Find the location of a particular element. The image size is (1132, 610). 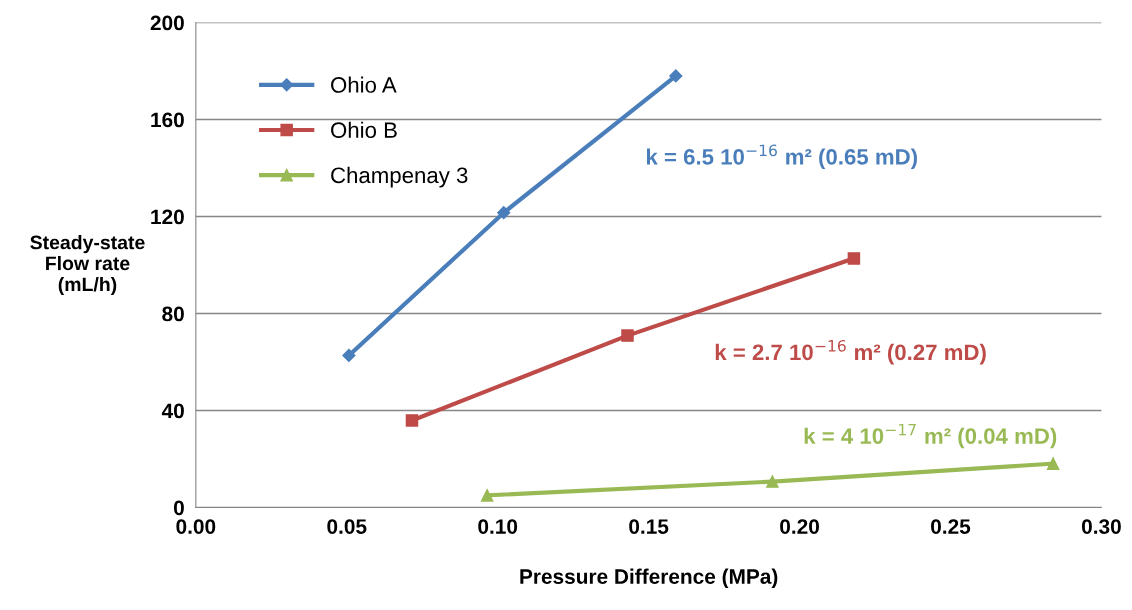

x-tick-label: 0.05 is located at coordinates (347, 526).